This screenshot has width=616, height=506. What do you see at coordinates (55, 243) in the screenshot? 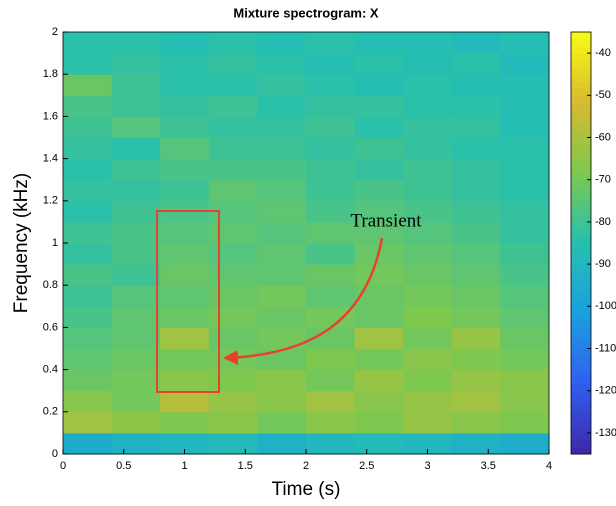
I see `y-tick-label: 1` at bounding box center [55, 243].